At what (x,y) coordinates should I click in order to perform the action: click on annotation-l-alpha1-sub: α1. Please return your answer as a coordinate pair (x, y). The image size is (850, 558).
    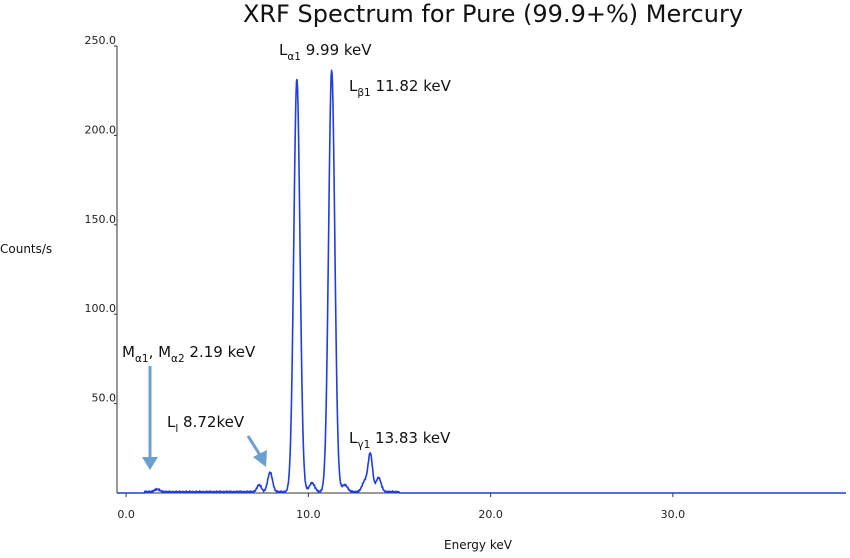
    Looking at the image, I should click on (294, 57).